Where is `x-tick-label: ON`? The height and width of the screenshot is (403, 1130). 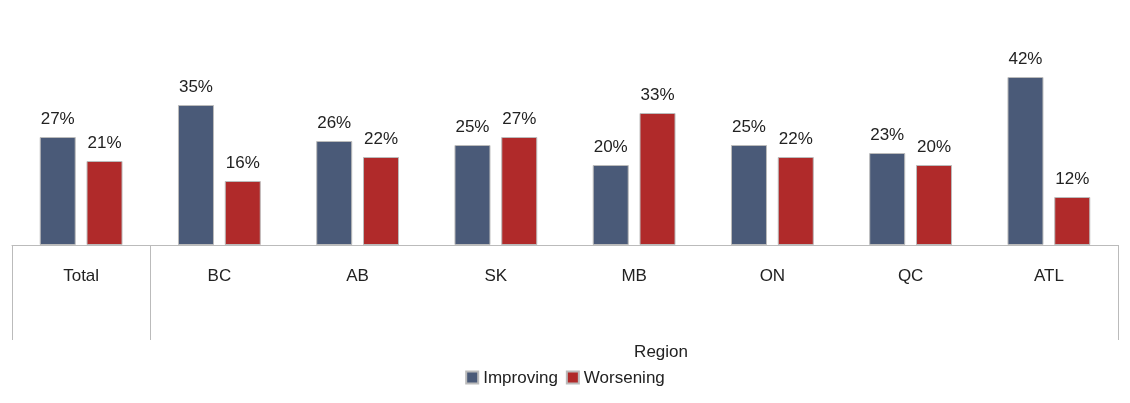 x-tick-label: ON is located at coordinates (772, 275).